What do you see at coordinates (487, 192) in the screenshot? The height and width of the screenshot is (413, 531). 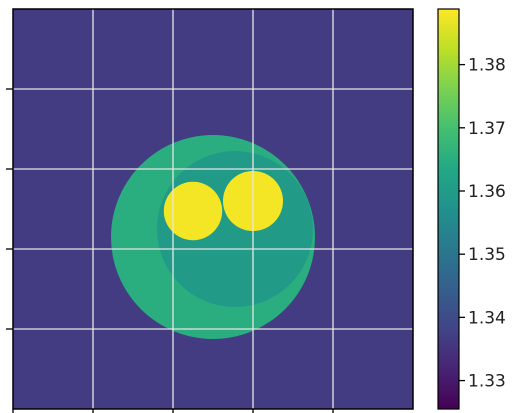 I see `colorbar-tick-label: 1.36` at bounding box center [487, 192].